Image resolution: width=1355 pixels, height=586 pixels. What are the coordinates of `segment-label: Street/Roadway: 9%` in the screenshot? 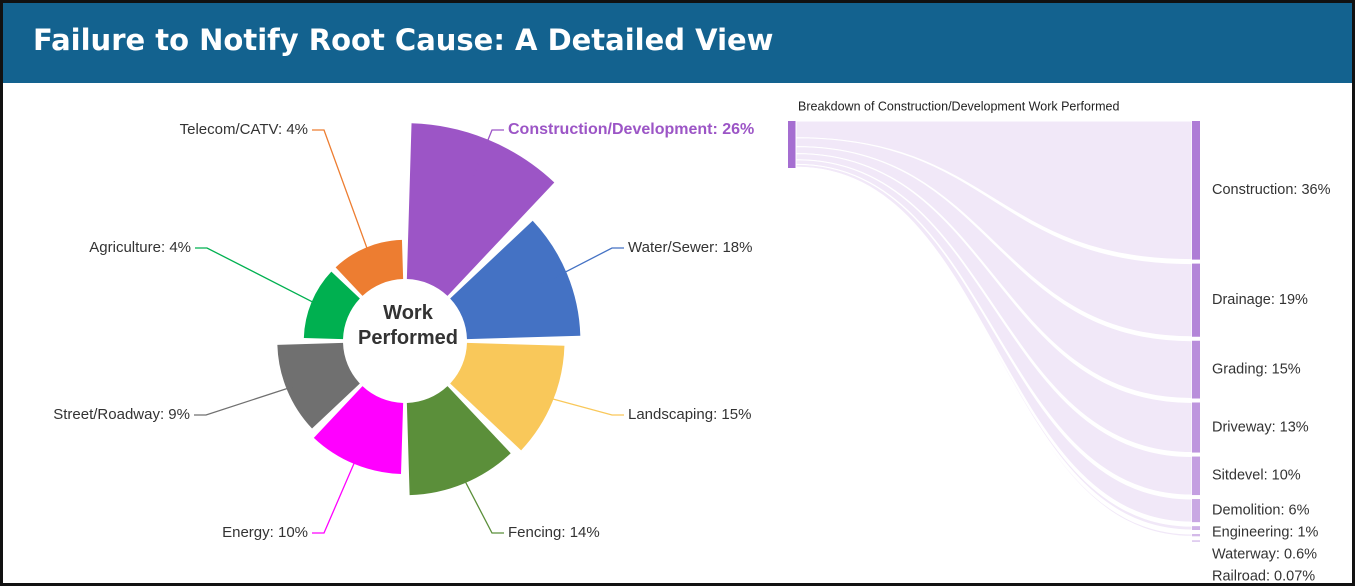 It's located at (121, 414).